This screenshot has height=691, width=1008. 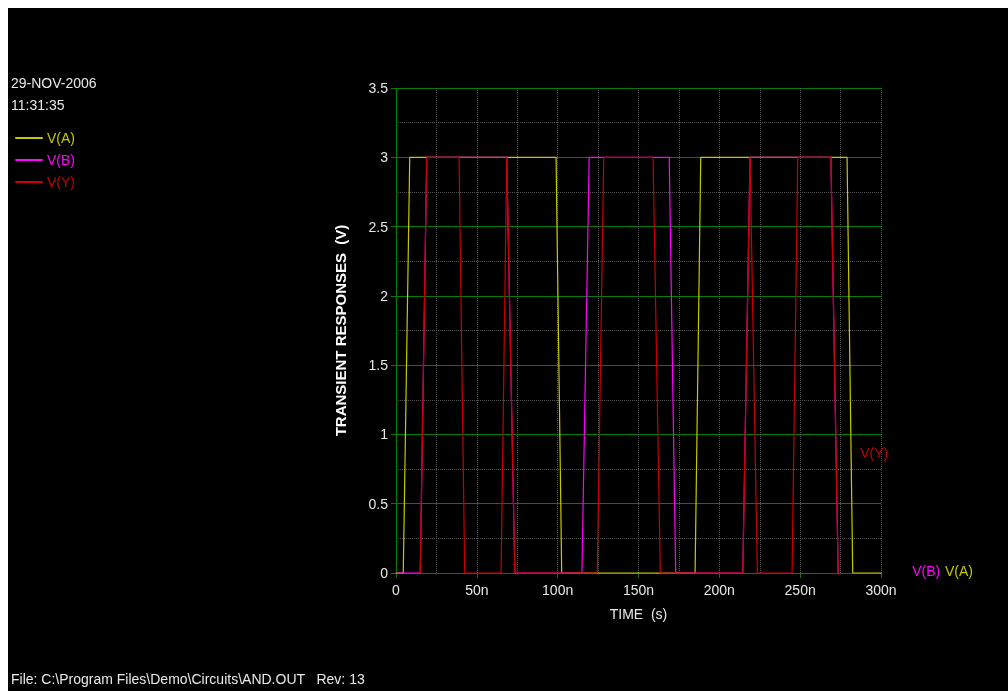 What do you see at coordinates (396, 590) in the screenshot?
I see `x-tick-label: 0` at bounding box center [396, 590].